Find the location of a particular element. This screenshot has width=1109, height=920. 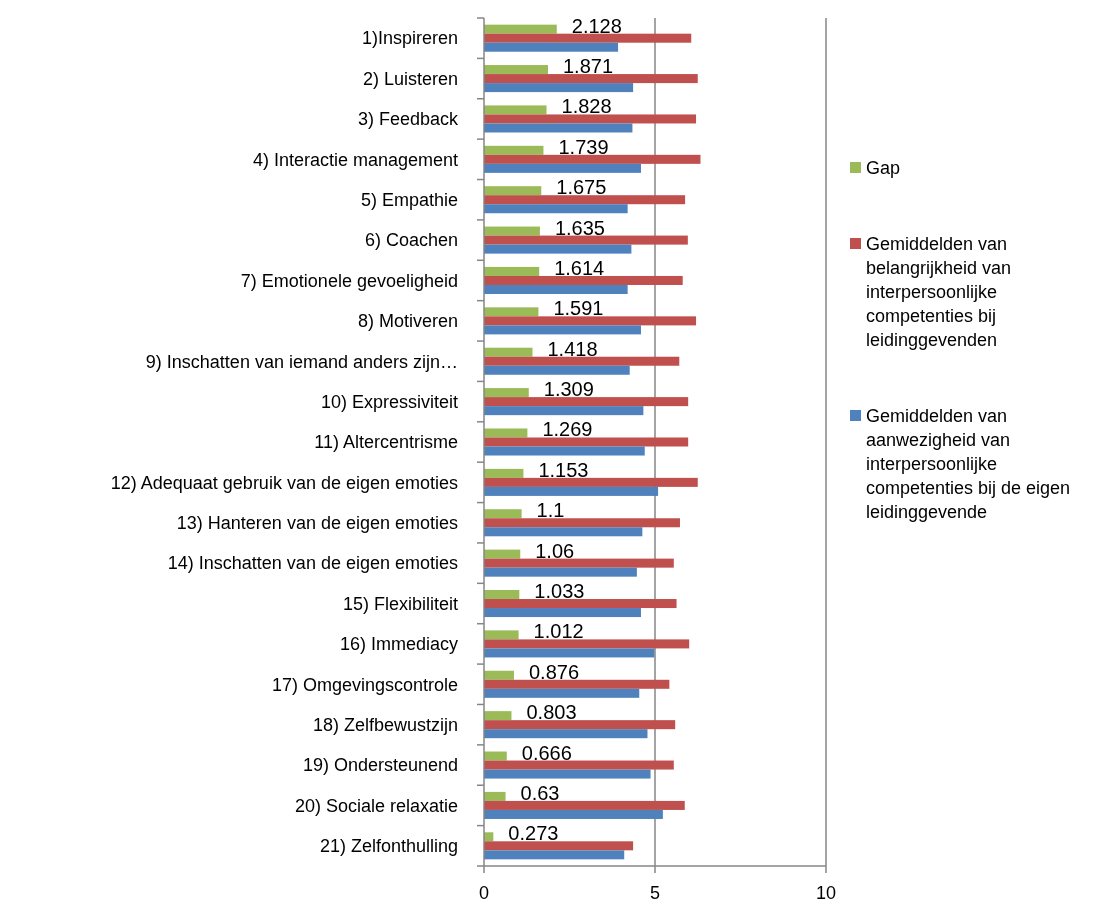

data-label: 1.635 is located at coordinates (579, 227).